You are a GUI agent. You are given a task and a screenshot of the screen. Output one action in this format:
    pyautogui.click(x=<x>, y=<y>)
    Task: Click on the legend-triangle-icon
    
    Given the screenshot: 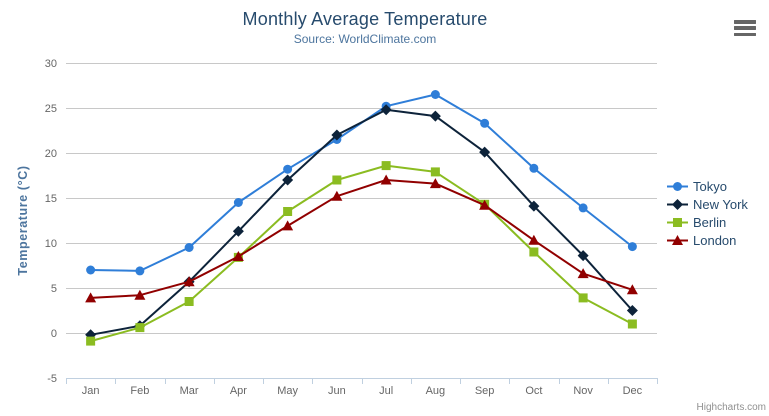 What is the action you would take?
    pyautogui.click(x=677, y=239)
    